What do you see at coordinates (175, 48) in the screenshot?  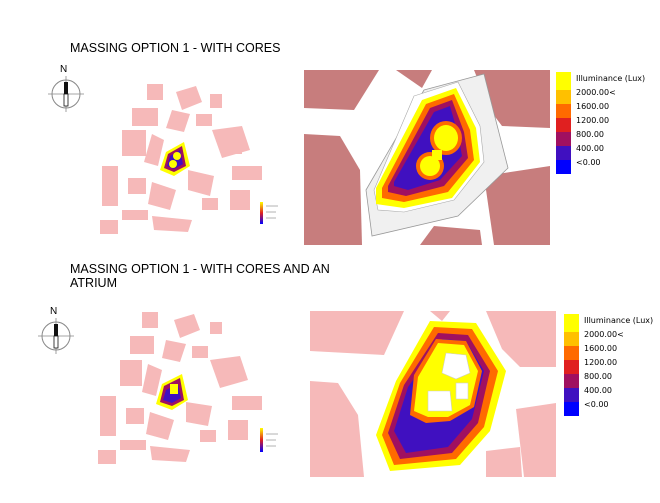 I see `section1-title: MASSING OPTION 1 - WITH CORES` at bounding box center [175, 48].